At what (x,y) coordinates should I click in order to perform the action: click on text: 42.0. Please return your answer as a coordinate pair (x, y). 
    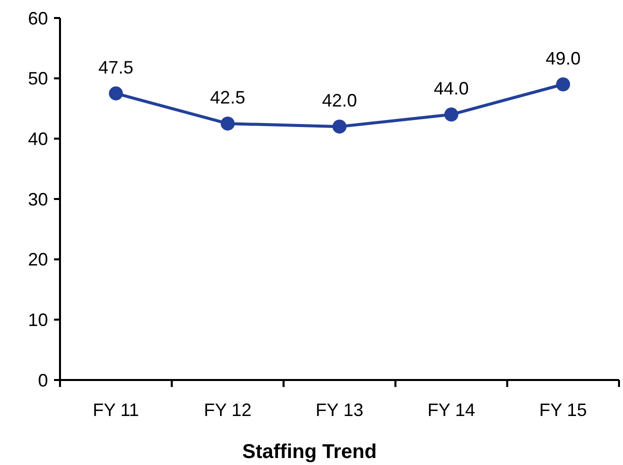
    Looking at the image, I should click on (340, 100).